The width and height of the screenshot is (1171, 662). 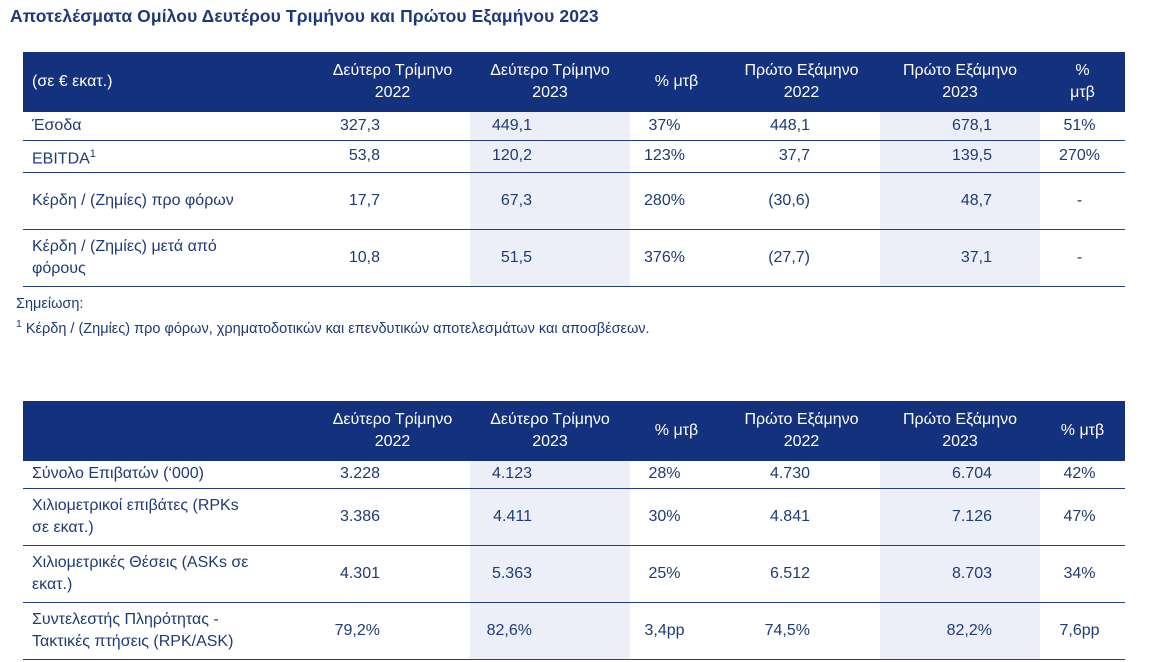 I want to click on cell-value: 17,7, so click(x=392, y=201).